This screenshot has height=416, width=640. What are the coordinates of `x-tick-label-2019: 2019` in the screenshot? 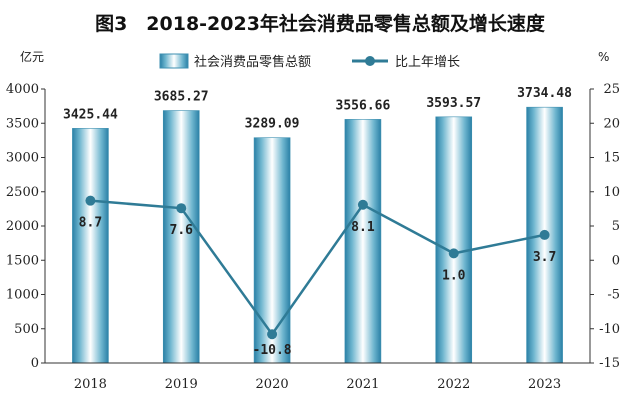 It's located at (181, 384).